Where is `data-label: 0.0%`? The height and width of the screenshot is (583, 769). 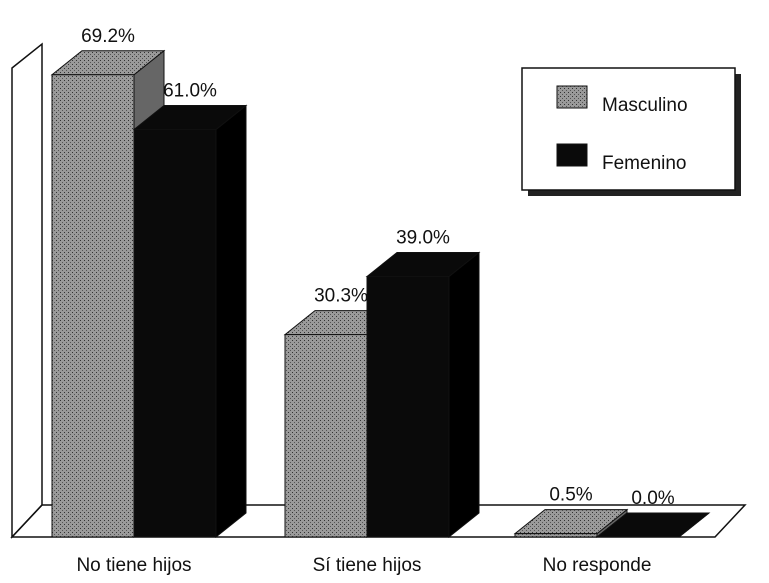
data-label: 0.0% is located at coordinates (652, 498).